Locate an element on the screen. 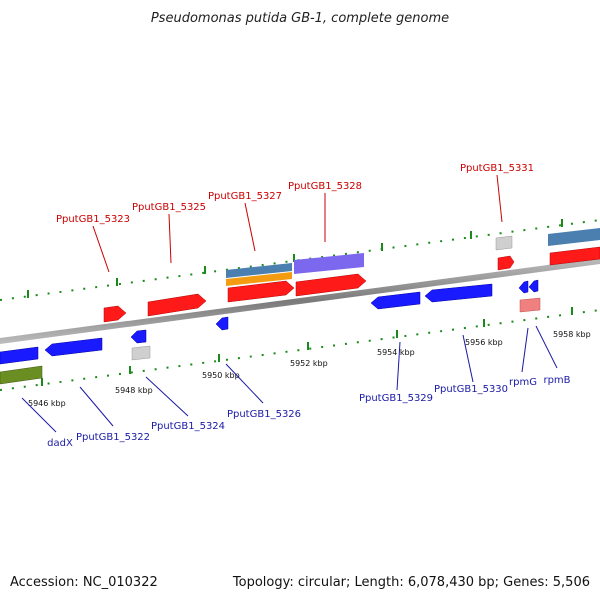 Image resolution: width=600 pixels, height=600 pixels. leader-lines-top is located at coordinates (297, 223).